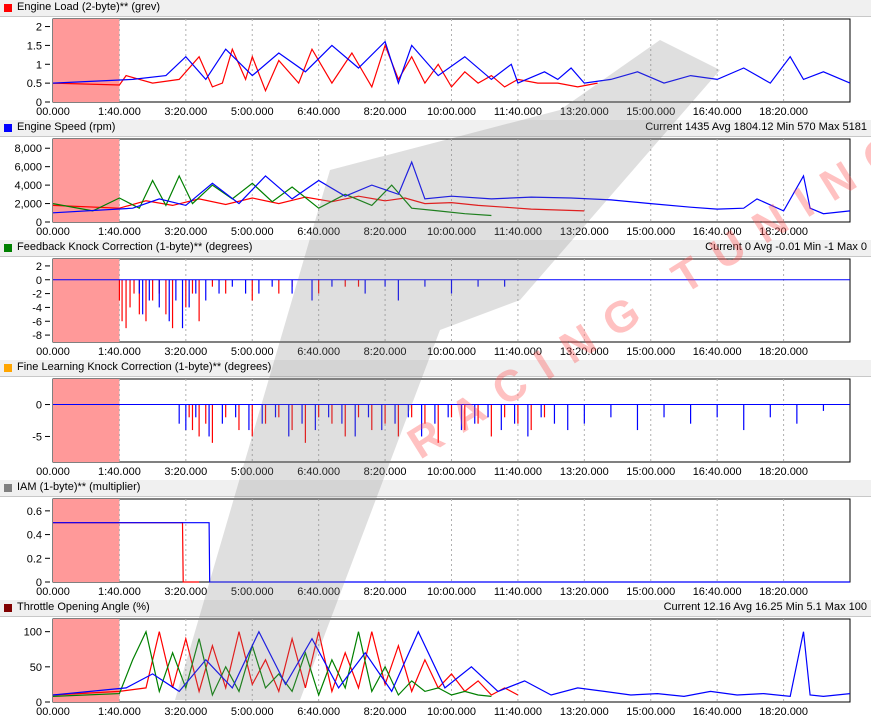  I want to click on y-tick-label: 0.2, so click(34, 559).